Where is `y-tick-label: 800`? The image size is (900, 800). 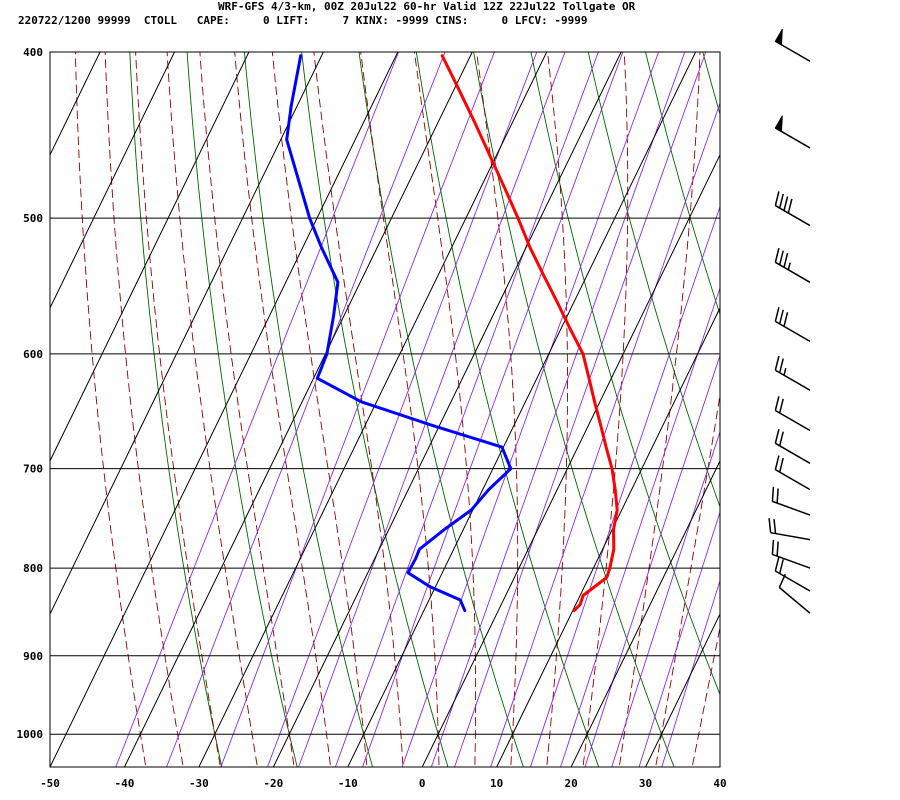
y-tick-label: 800 is located at coordinates (33, 568).